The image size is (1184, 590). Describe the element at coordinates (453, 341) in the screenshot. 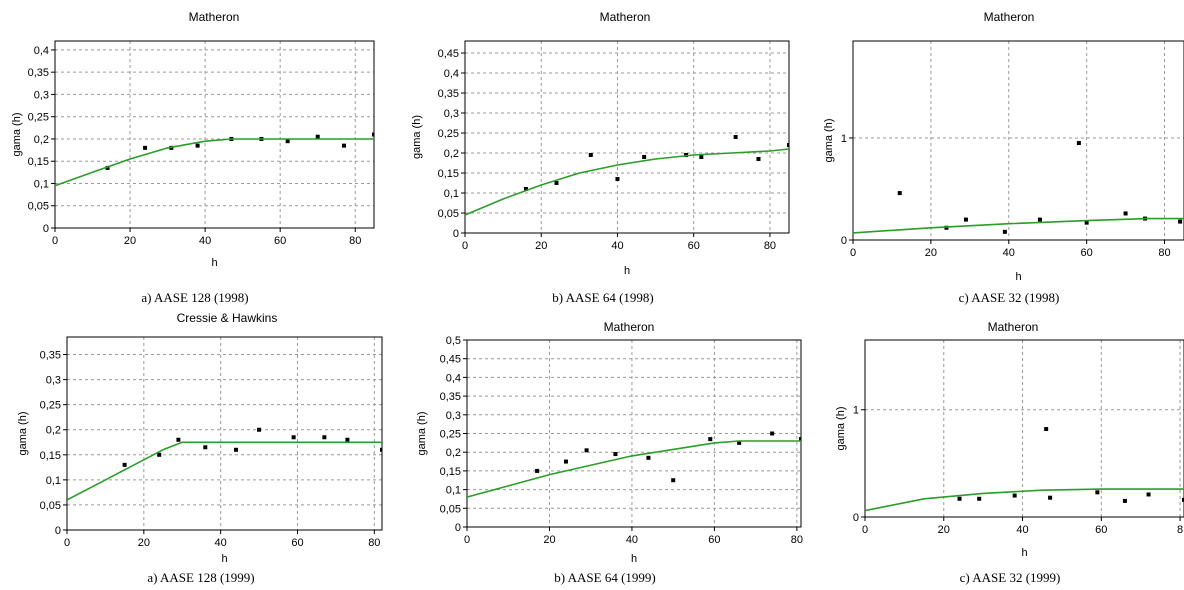

I see `y-tick-label: 0,5` at that location.